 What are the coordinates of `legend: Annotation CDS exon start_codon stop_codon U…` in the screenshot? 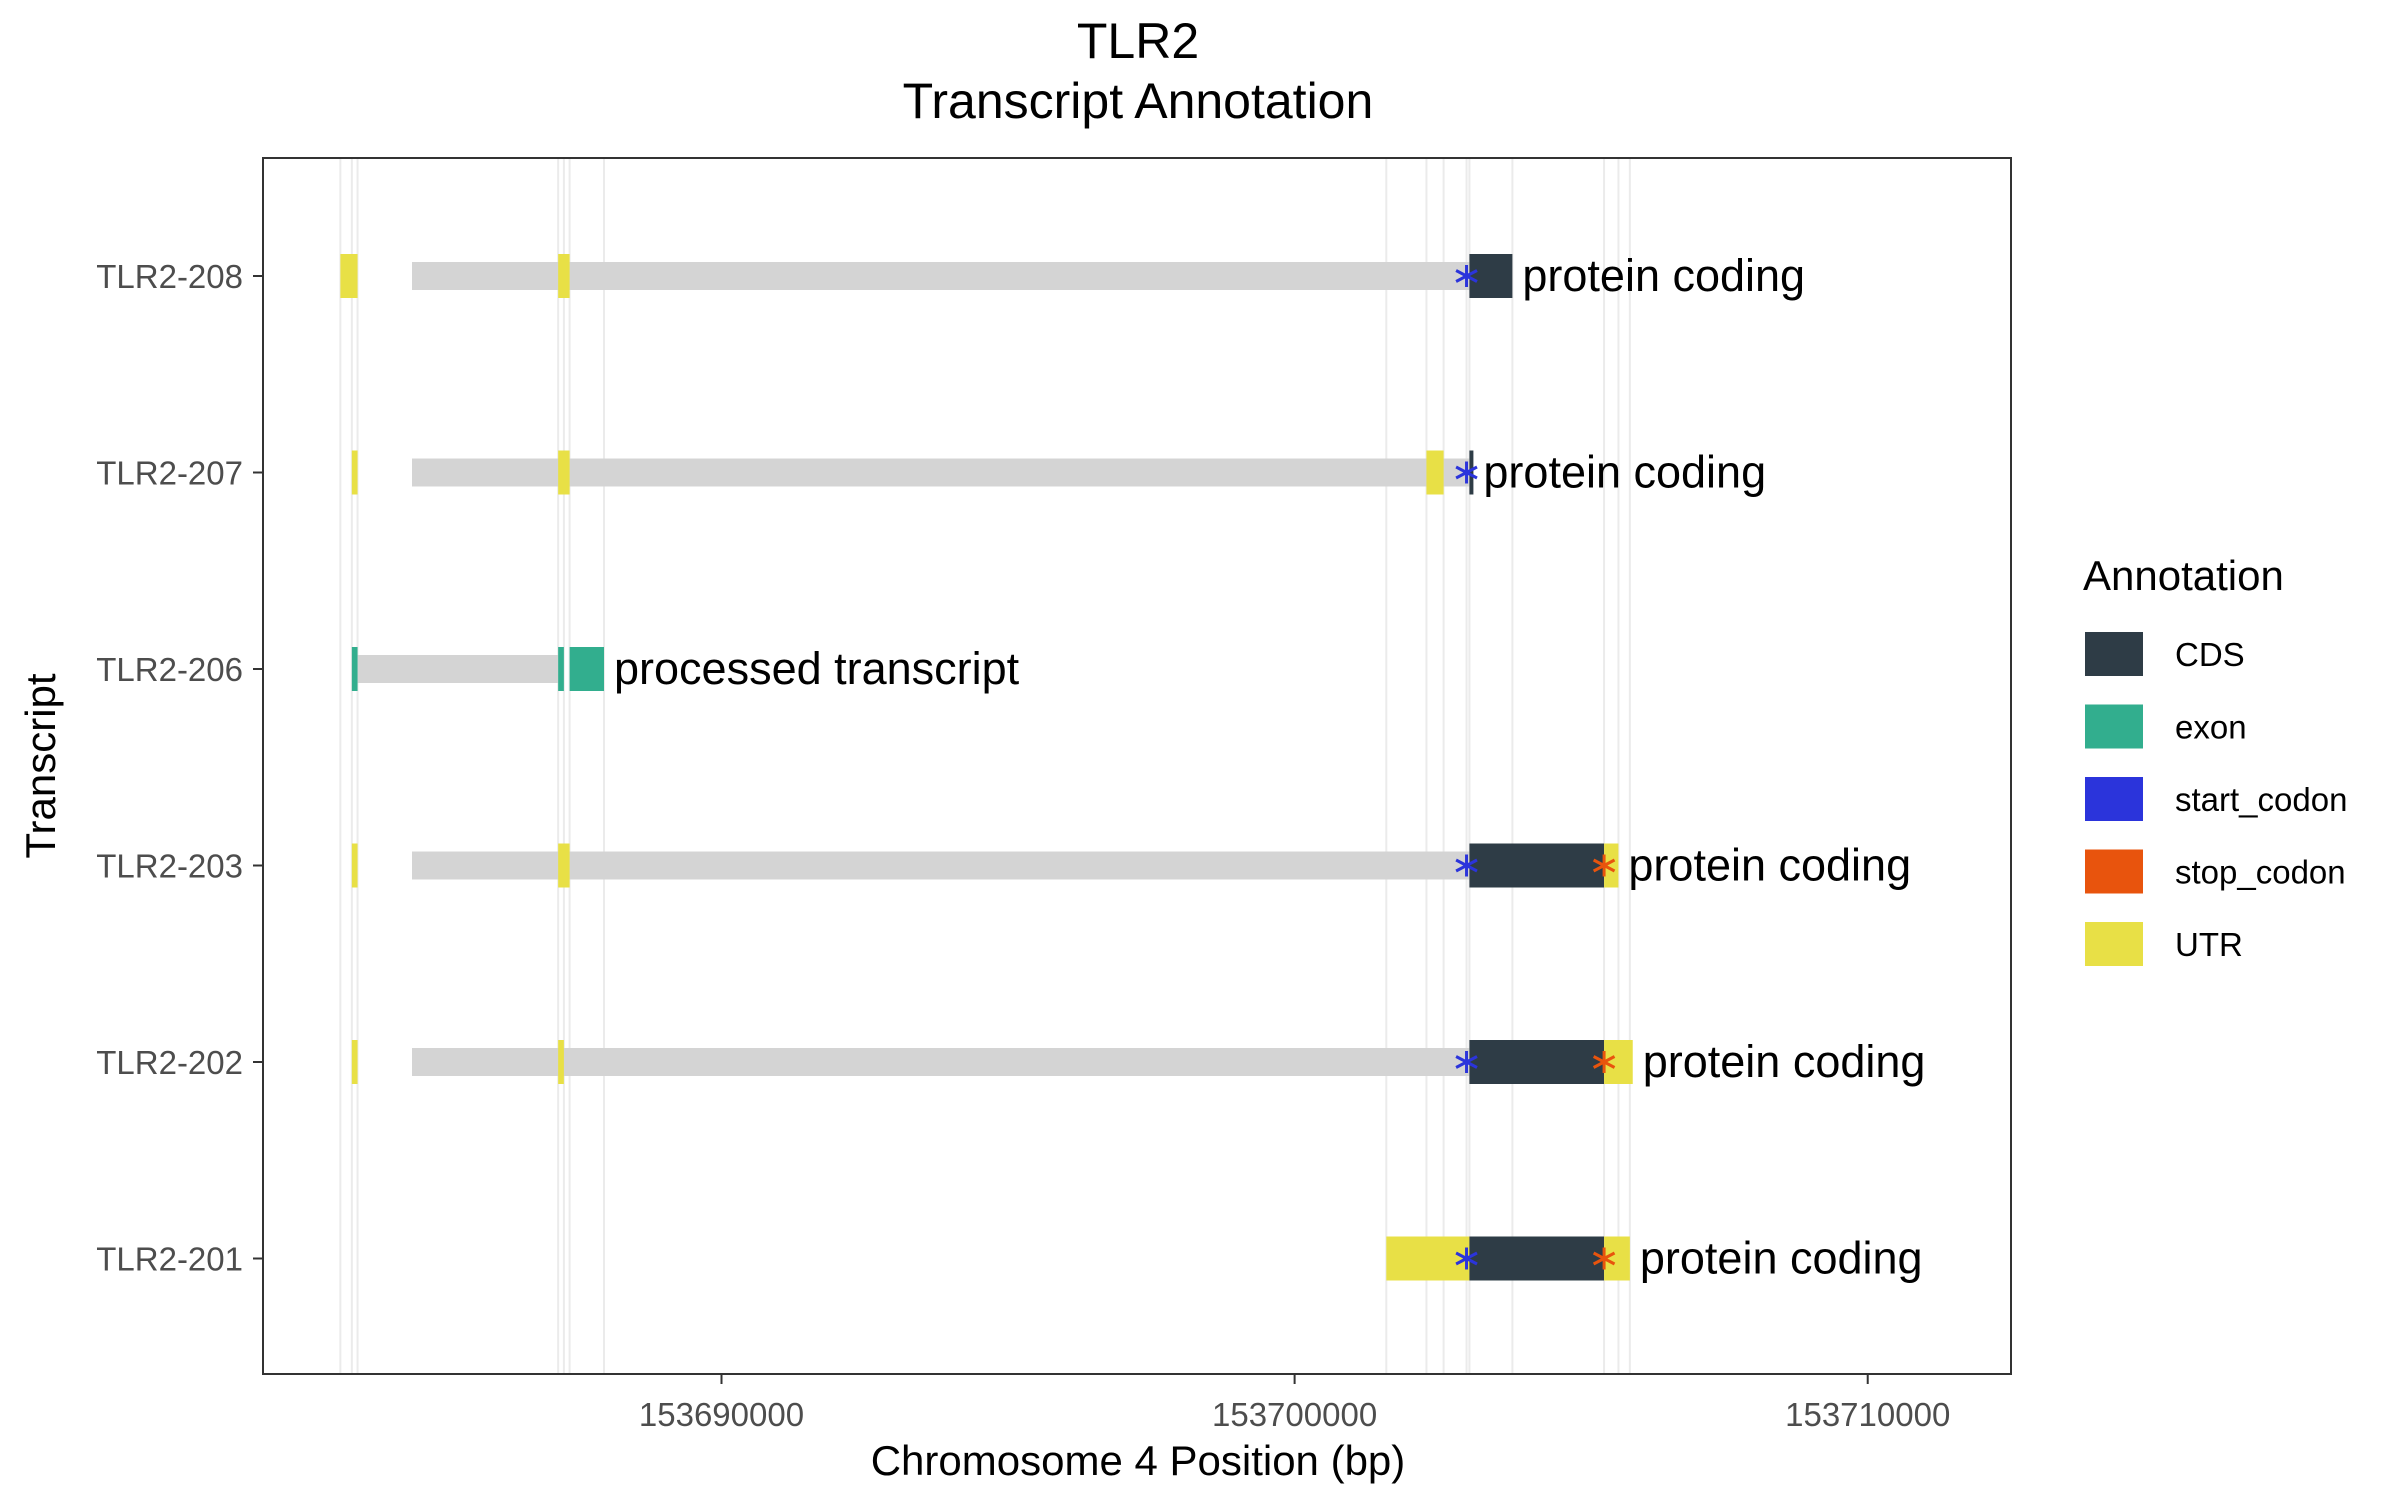 It's located at (2215, 759).